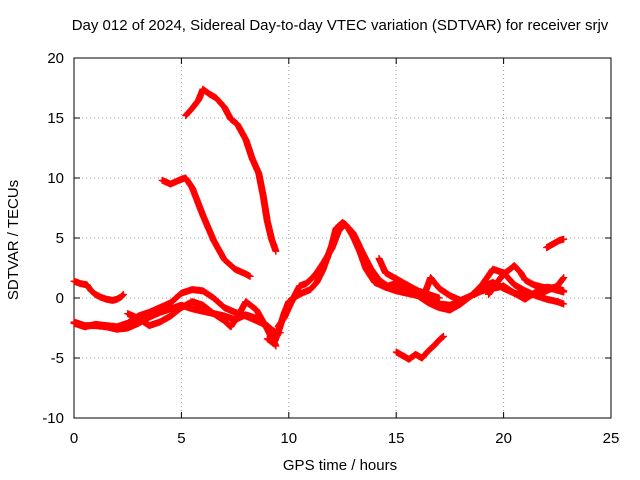  I want to click on x-tick-label: 0, so click(74, 438).